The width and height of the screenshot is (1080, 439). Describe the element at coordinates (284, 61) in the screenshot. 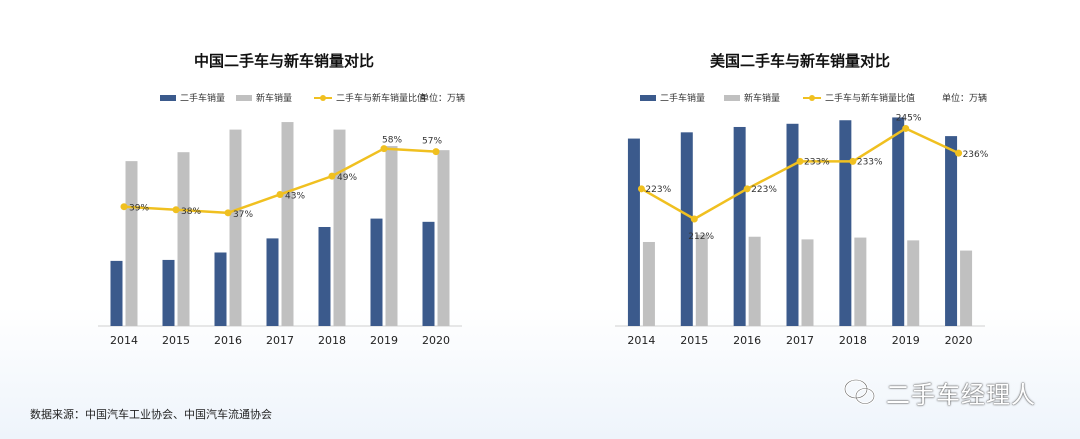

I see `chart-title: 中国二手车与新车销量对比` at that location.